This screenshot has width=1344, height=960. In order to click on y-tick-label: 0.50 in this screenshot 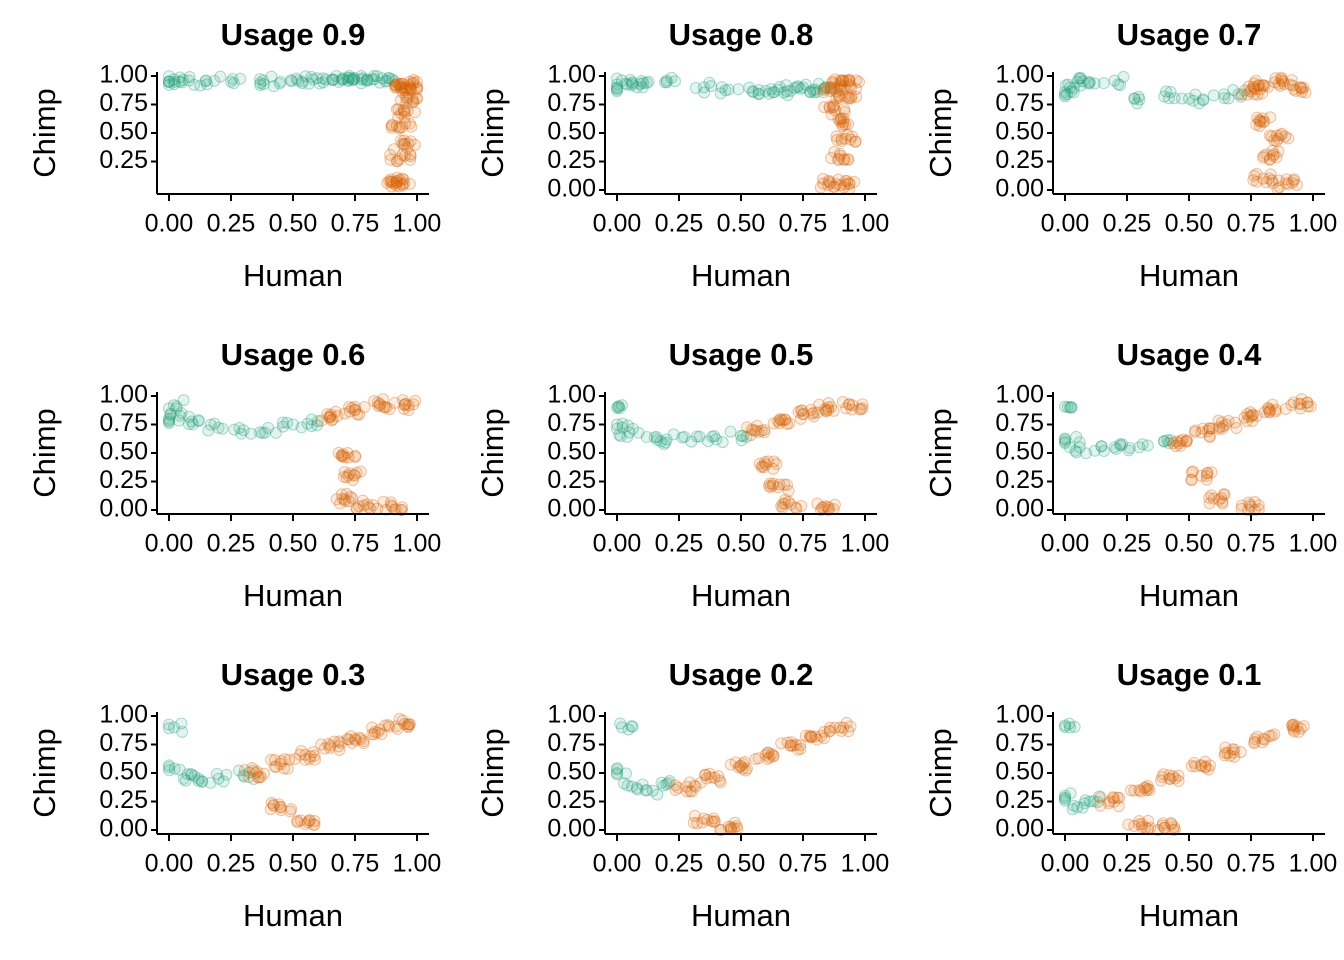, I will do `click(1019, 772)`.